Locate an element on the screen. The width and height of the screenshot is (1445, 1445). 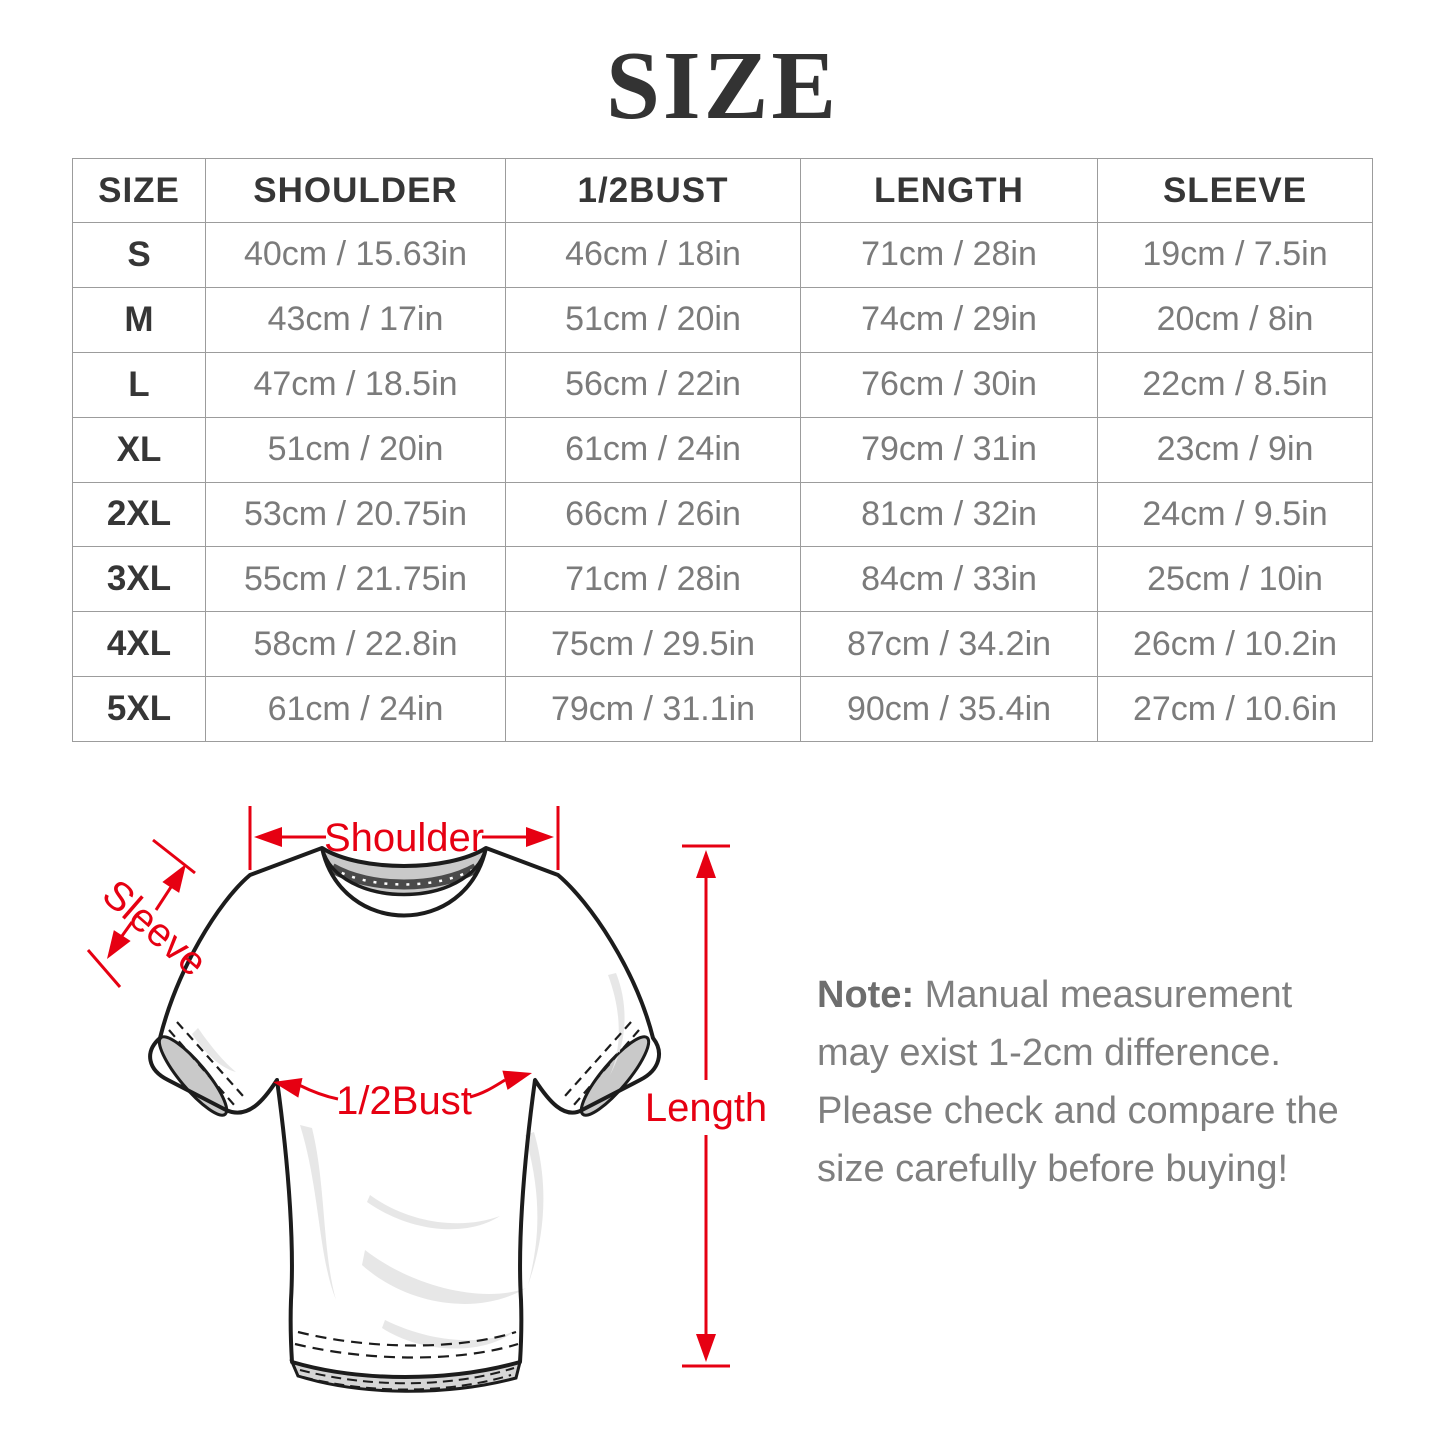
col-header-size: SIZE is located at coordinates (139, 190).